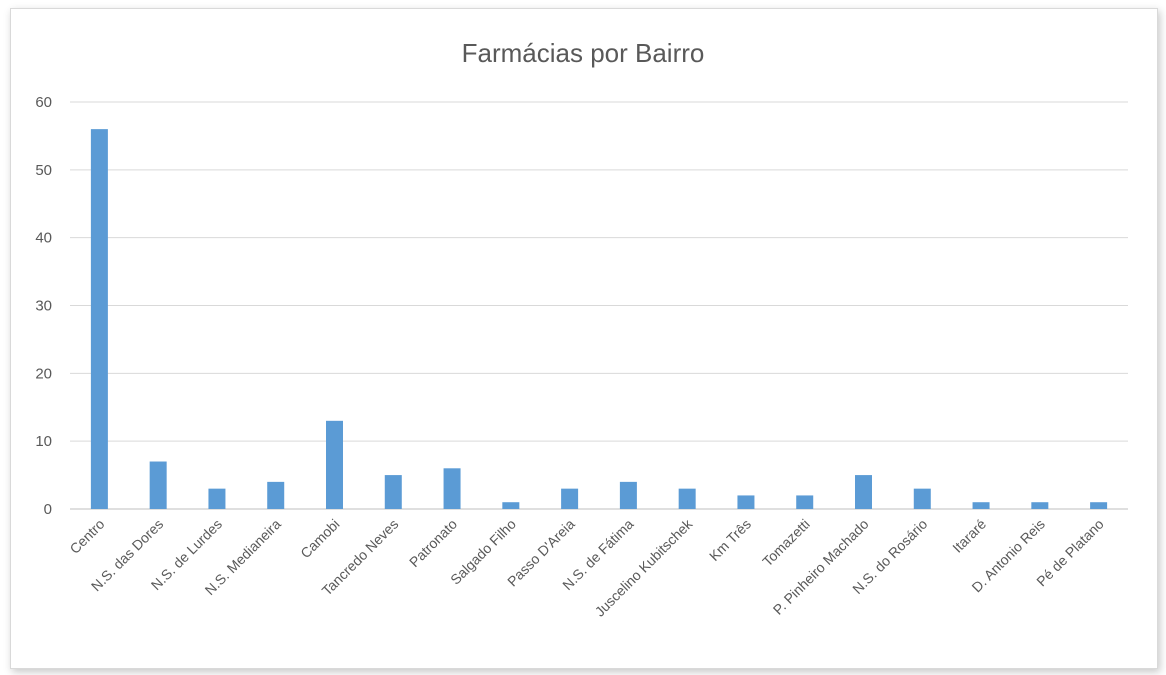 The width and height of the screenshot is (1166, 675). Describe the element at coordinates (583, 53) in the screenshot. I see `chart-title: Farmácias por Bairro` at that location.